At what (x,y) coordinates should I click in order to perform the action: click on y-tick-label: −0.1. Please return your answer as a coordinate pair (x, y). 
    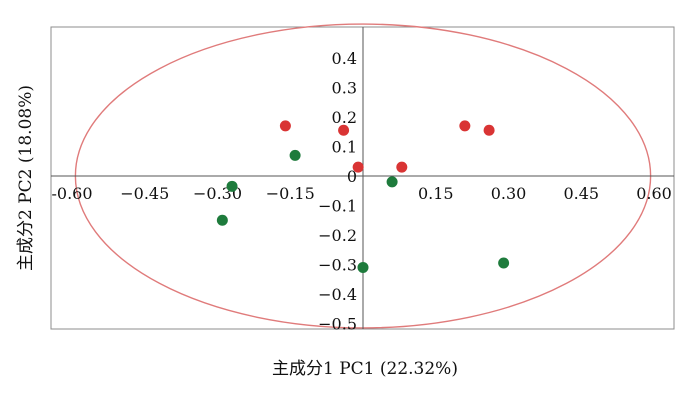
    Looking at the image, I should click on (337, 206).